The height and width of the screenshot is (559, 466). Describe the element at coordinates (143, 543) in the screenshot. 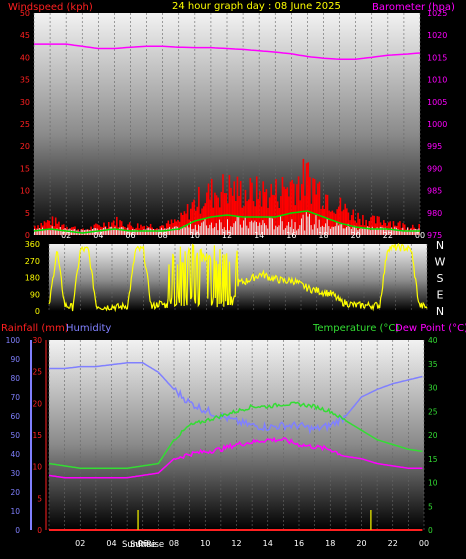

I see `hour-tick: 06` at that location.